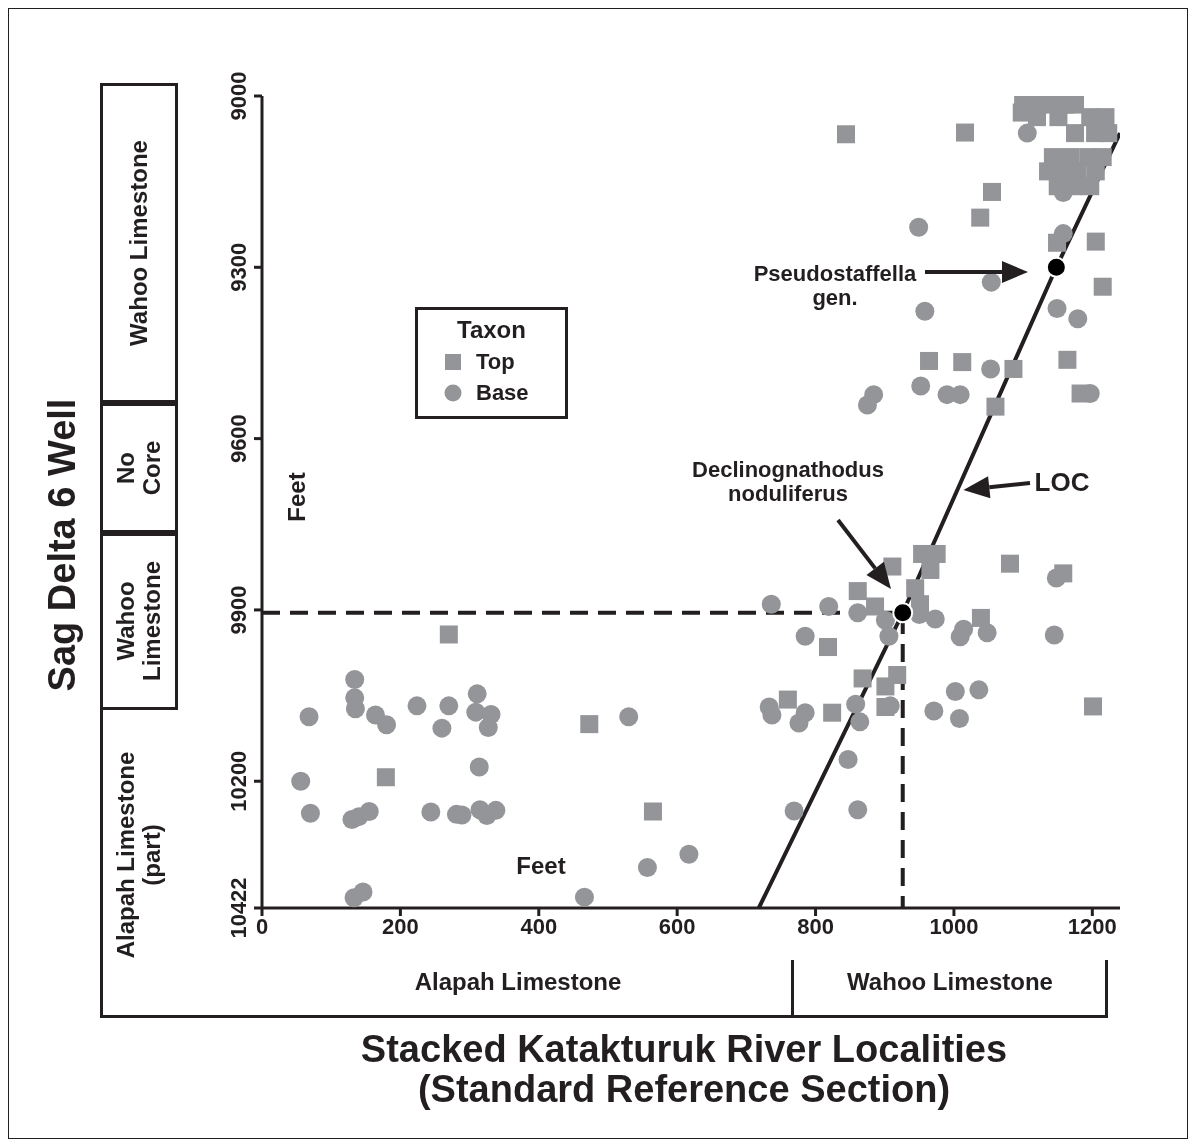 The image size is (1196, 1147). Describe the element at coordinates (518, 981) in the screenshot. I see `text: Alapah Limestone` at that location.